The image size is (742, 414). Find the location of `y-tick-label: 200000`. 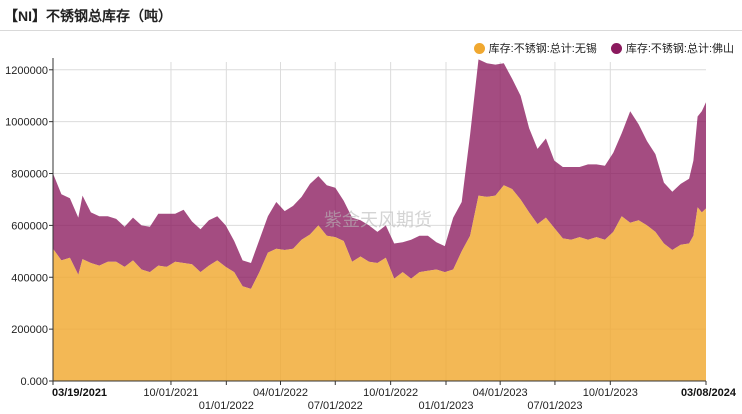

y-tick-label: 200000 is located at coordinates (29, 330).